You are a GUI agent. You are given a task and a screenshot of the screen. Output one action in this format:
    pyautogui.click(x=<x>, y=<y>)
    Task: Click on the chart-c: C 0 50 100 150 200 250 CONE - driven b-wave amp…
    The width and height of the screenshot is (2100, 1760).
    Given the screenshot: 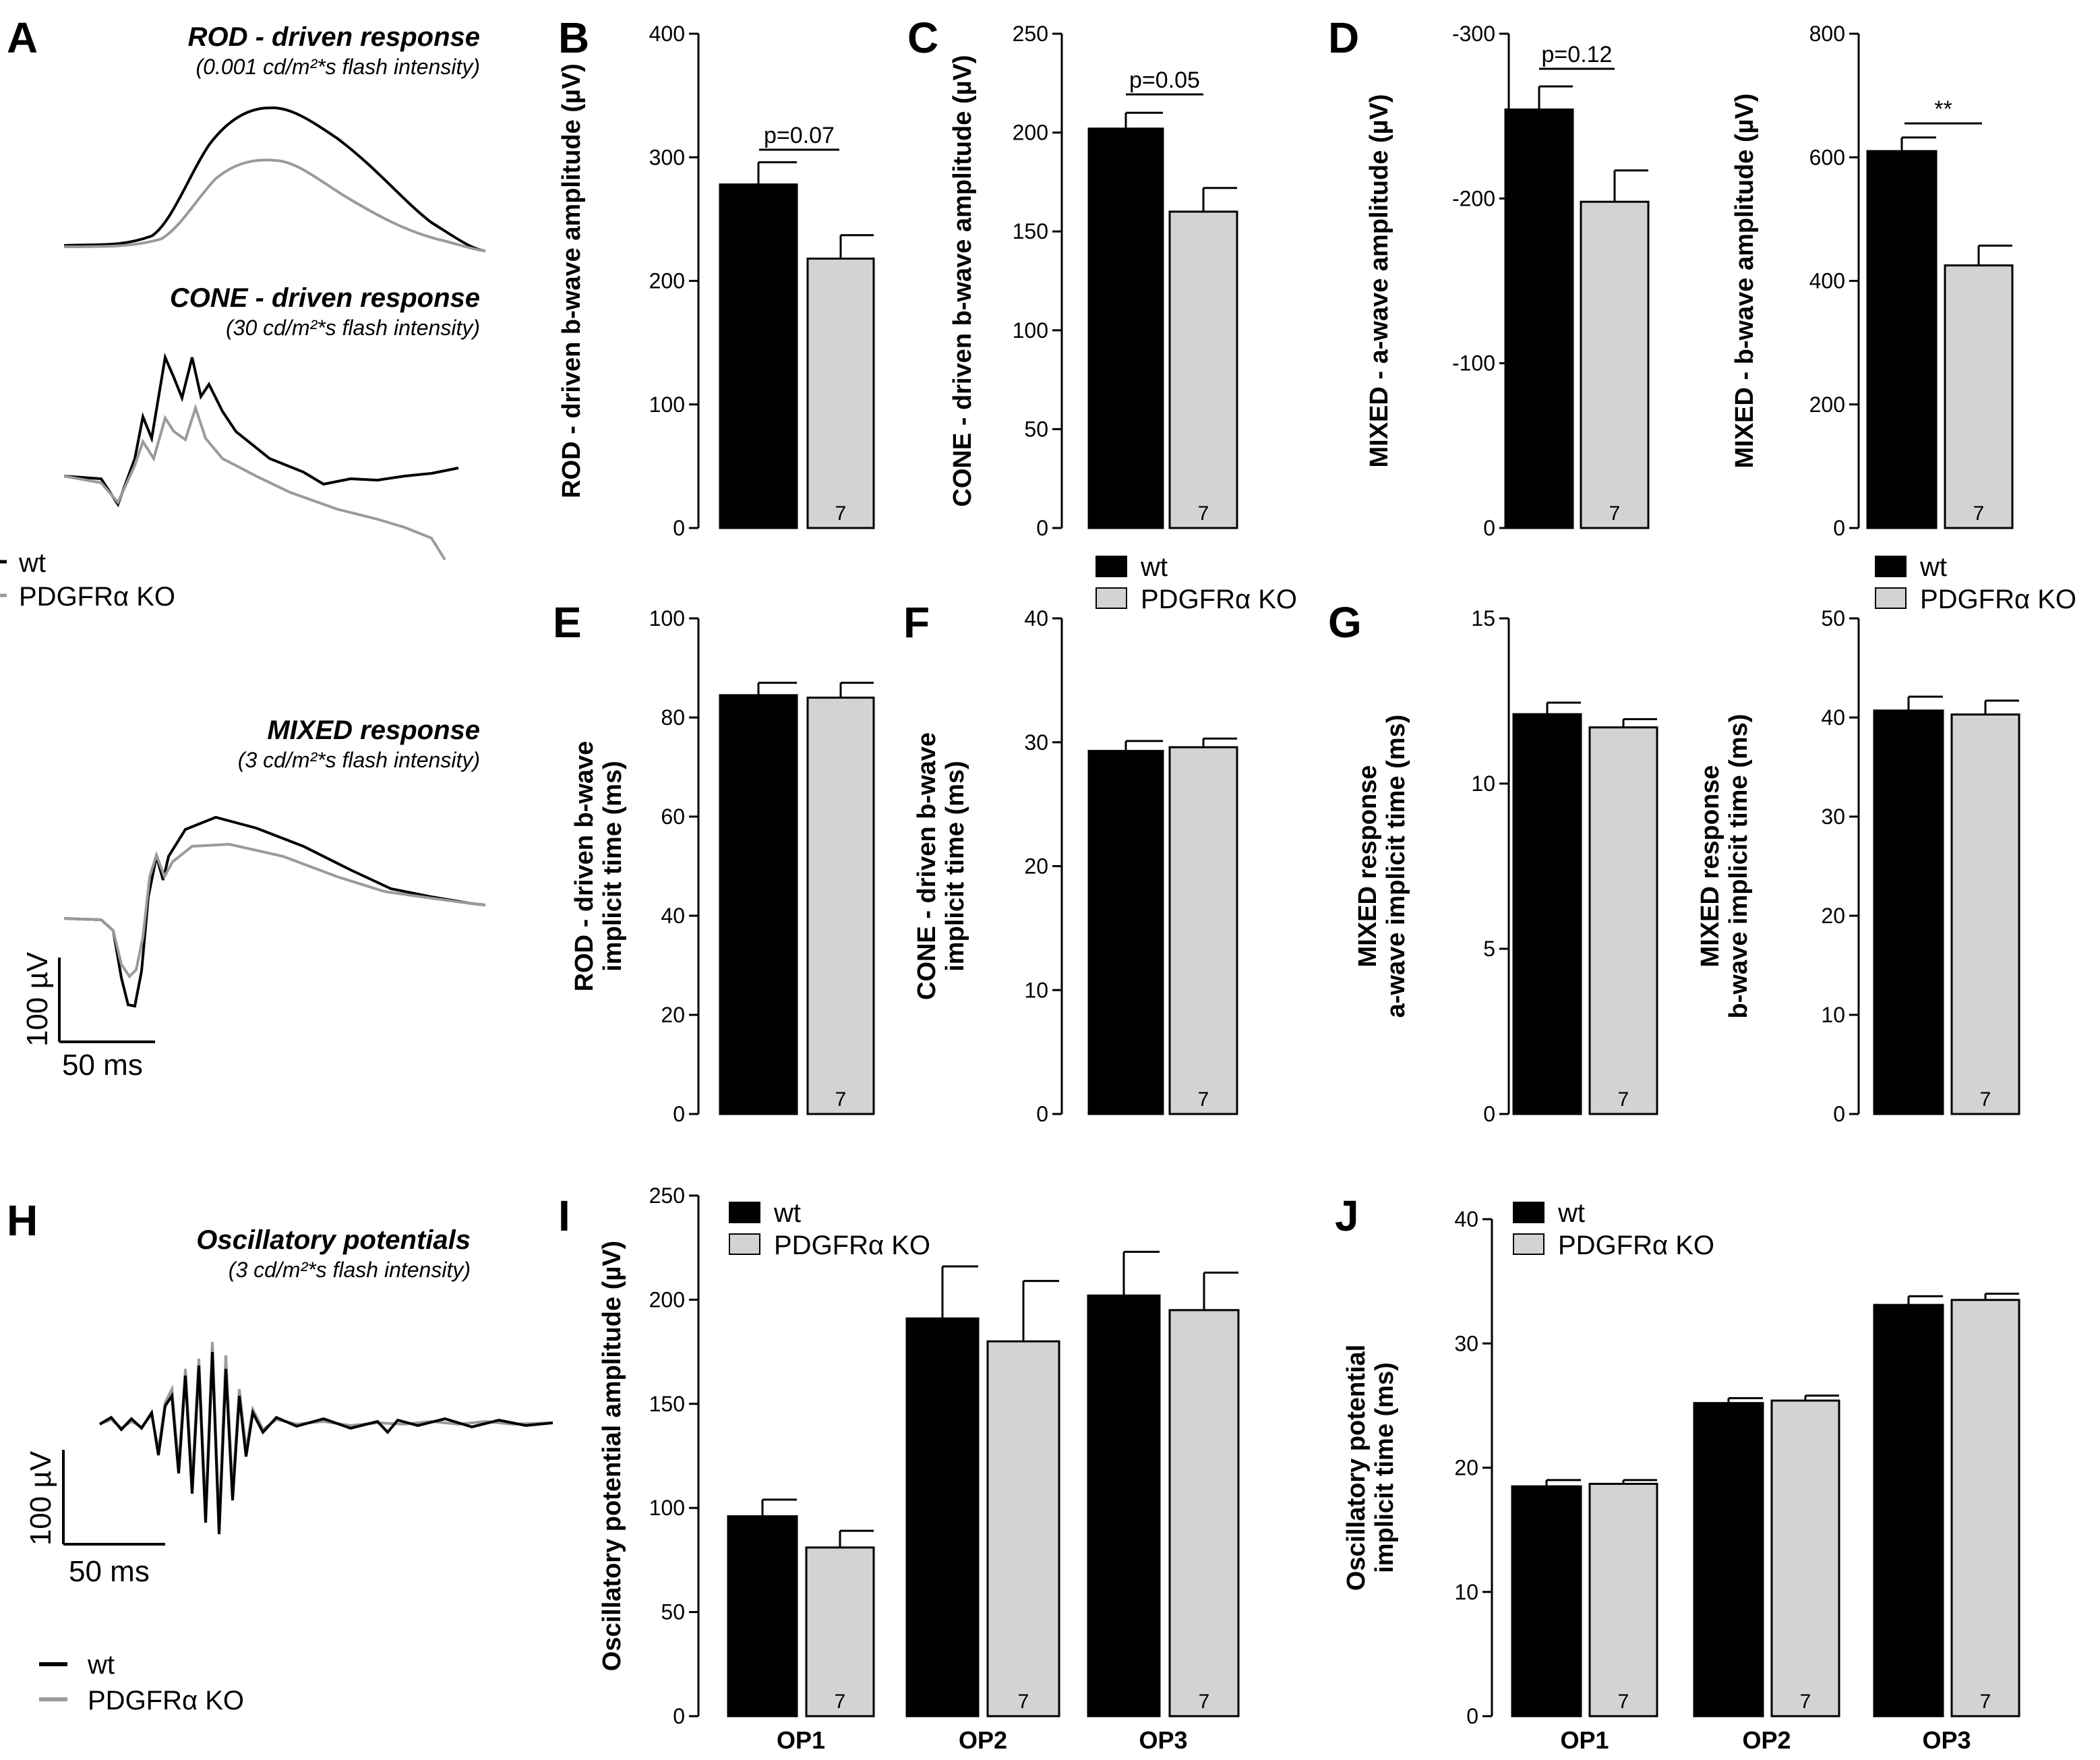 What is the action you would take?
    pyautogui.click(x=1072, y=276)
    